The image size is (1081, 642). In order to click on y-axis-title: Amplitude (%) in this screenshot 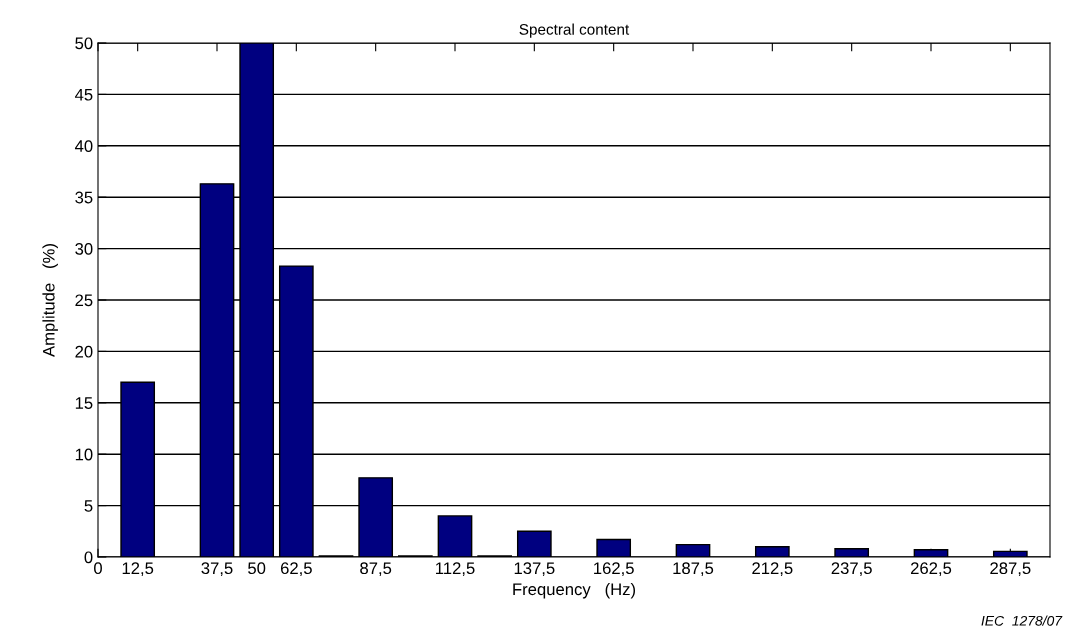, I will do `click(50, 300)`.